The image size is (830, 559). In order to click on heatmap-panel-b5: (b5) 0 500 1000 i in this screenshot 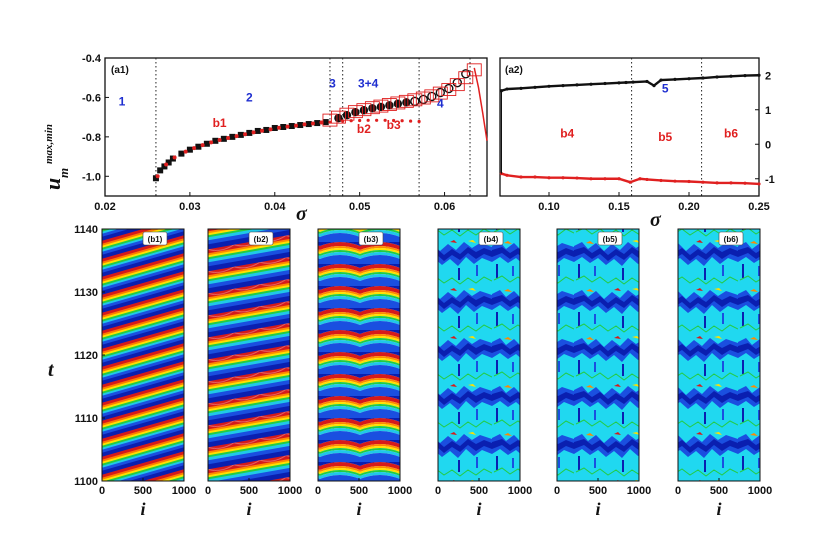, I will do `click(602, 373)`.